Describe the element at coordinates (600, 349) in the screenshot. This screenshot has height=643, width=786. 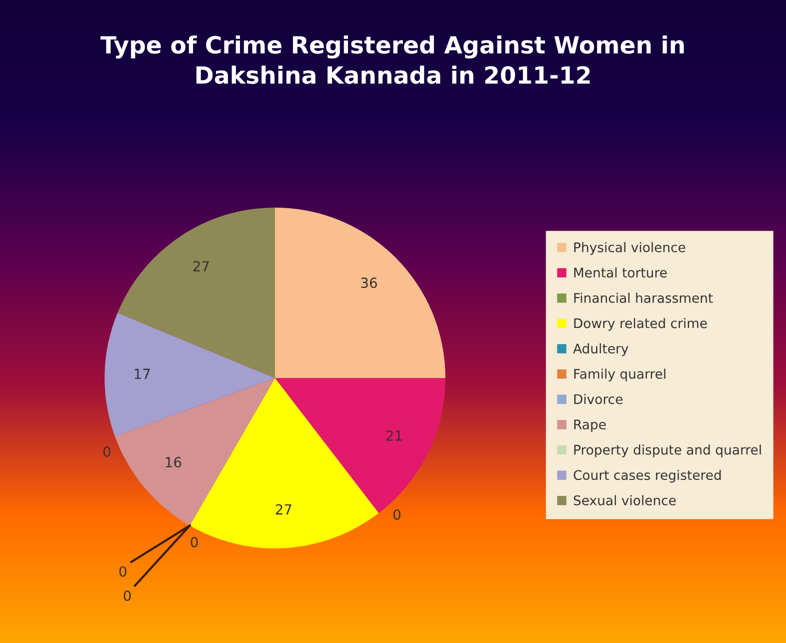
I see `legend-label: Adultery` at that location.